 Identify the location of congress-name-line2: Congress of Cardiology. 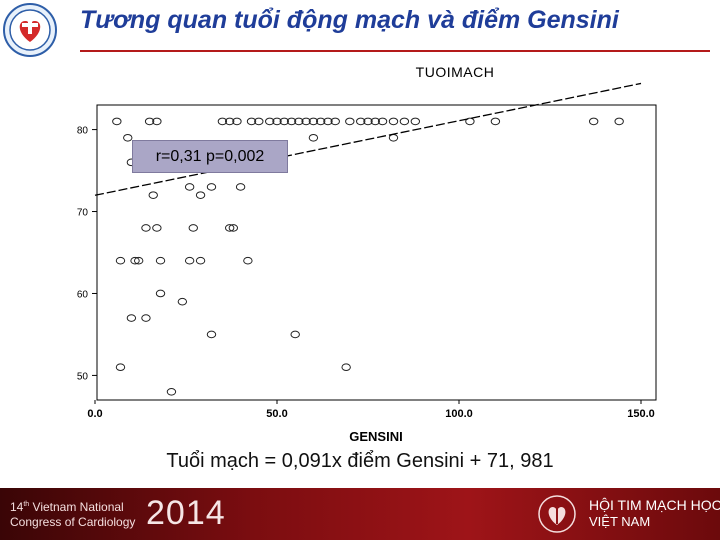
(73, 522).